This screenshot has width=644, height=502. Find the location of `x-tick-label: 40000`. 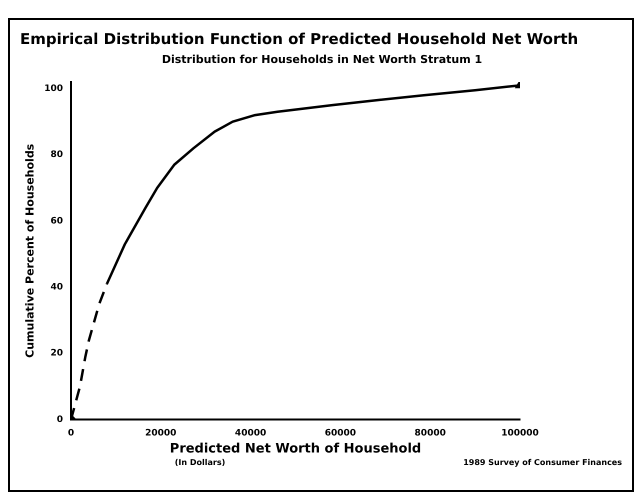

x-tick-label: 40000 is located at coordinates (250, 433).